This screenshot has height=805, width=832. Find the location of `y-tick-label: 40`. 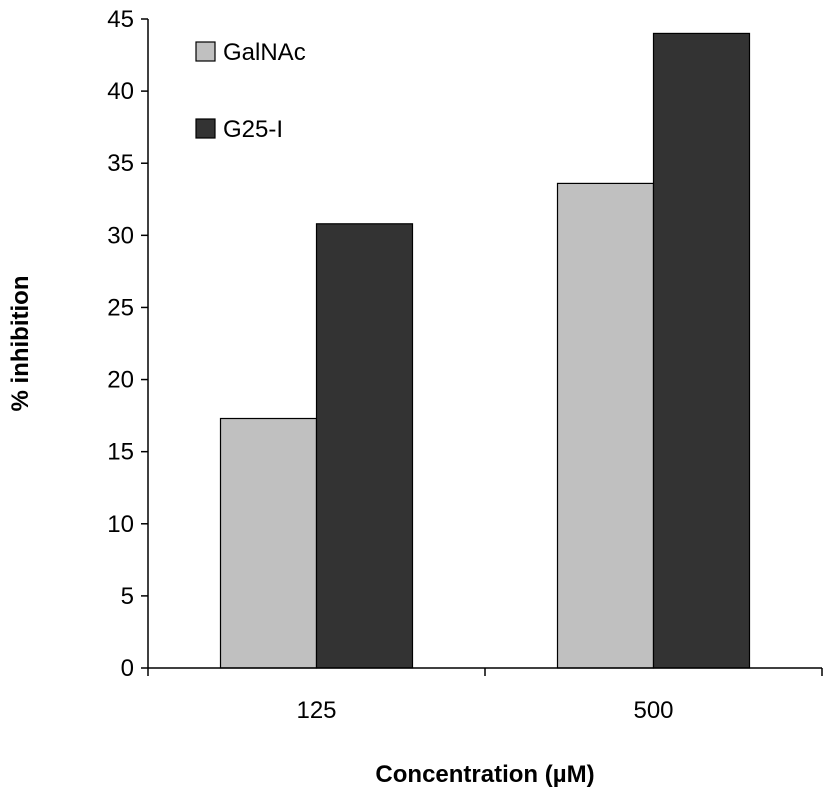

y-tick-label: 40 is located at coordinates (120, 91).